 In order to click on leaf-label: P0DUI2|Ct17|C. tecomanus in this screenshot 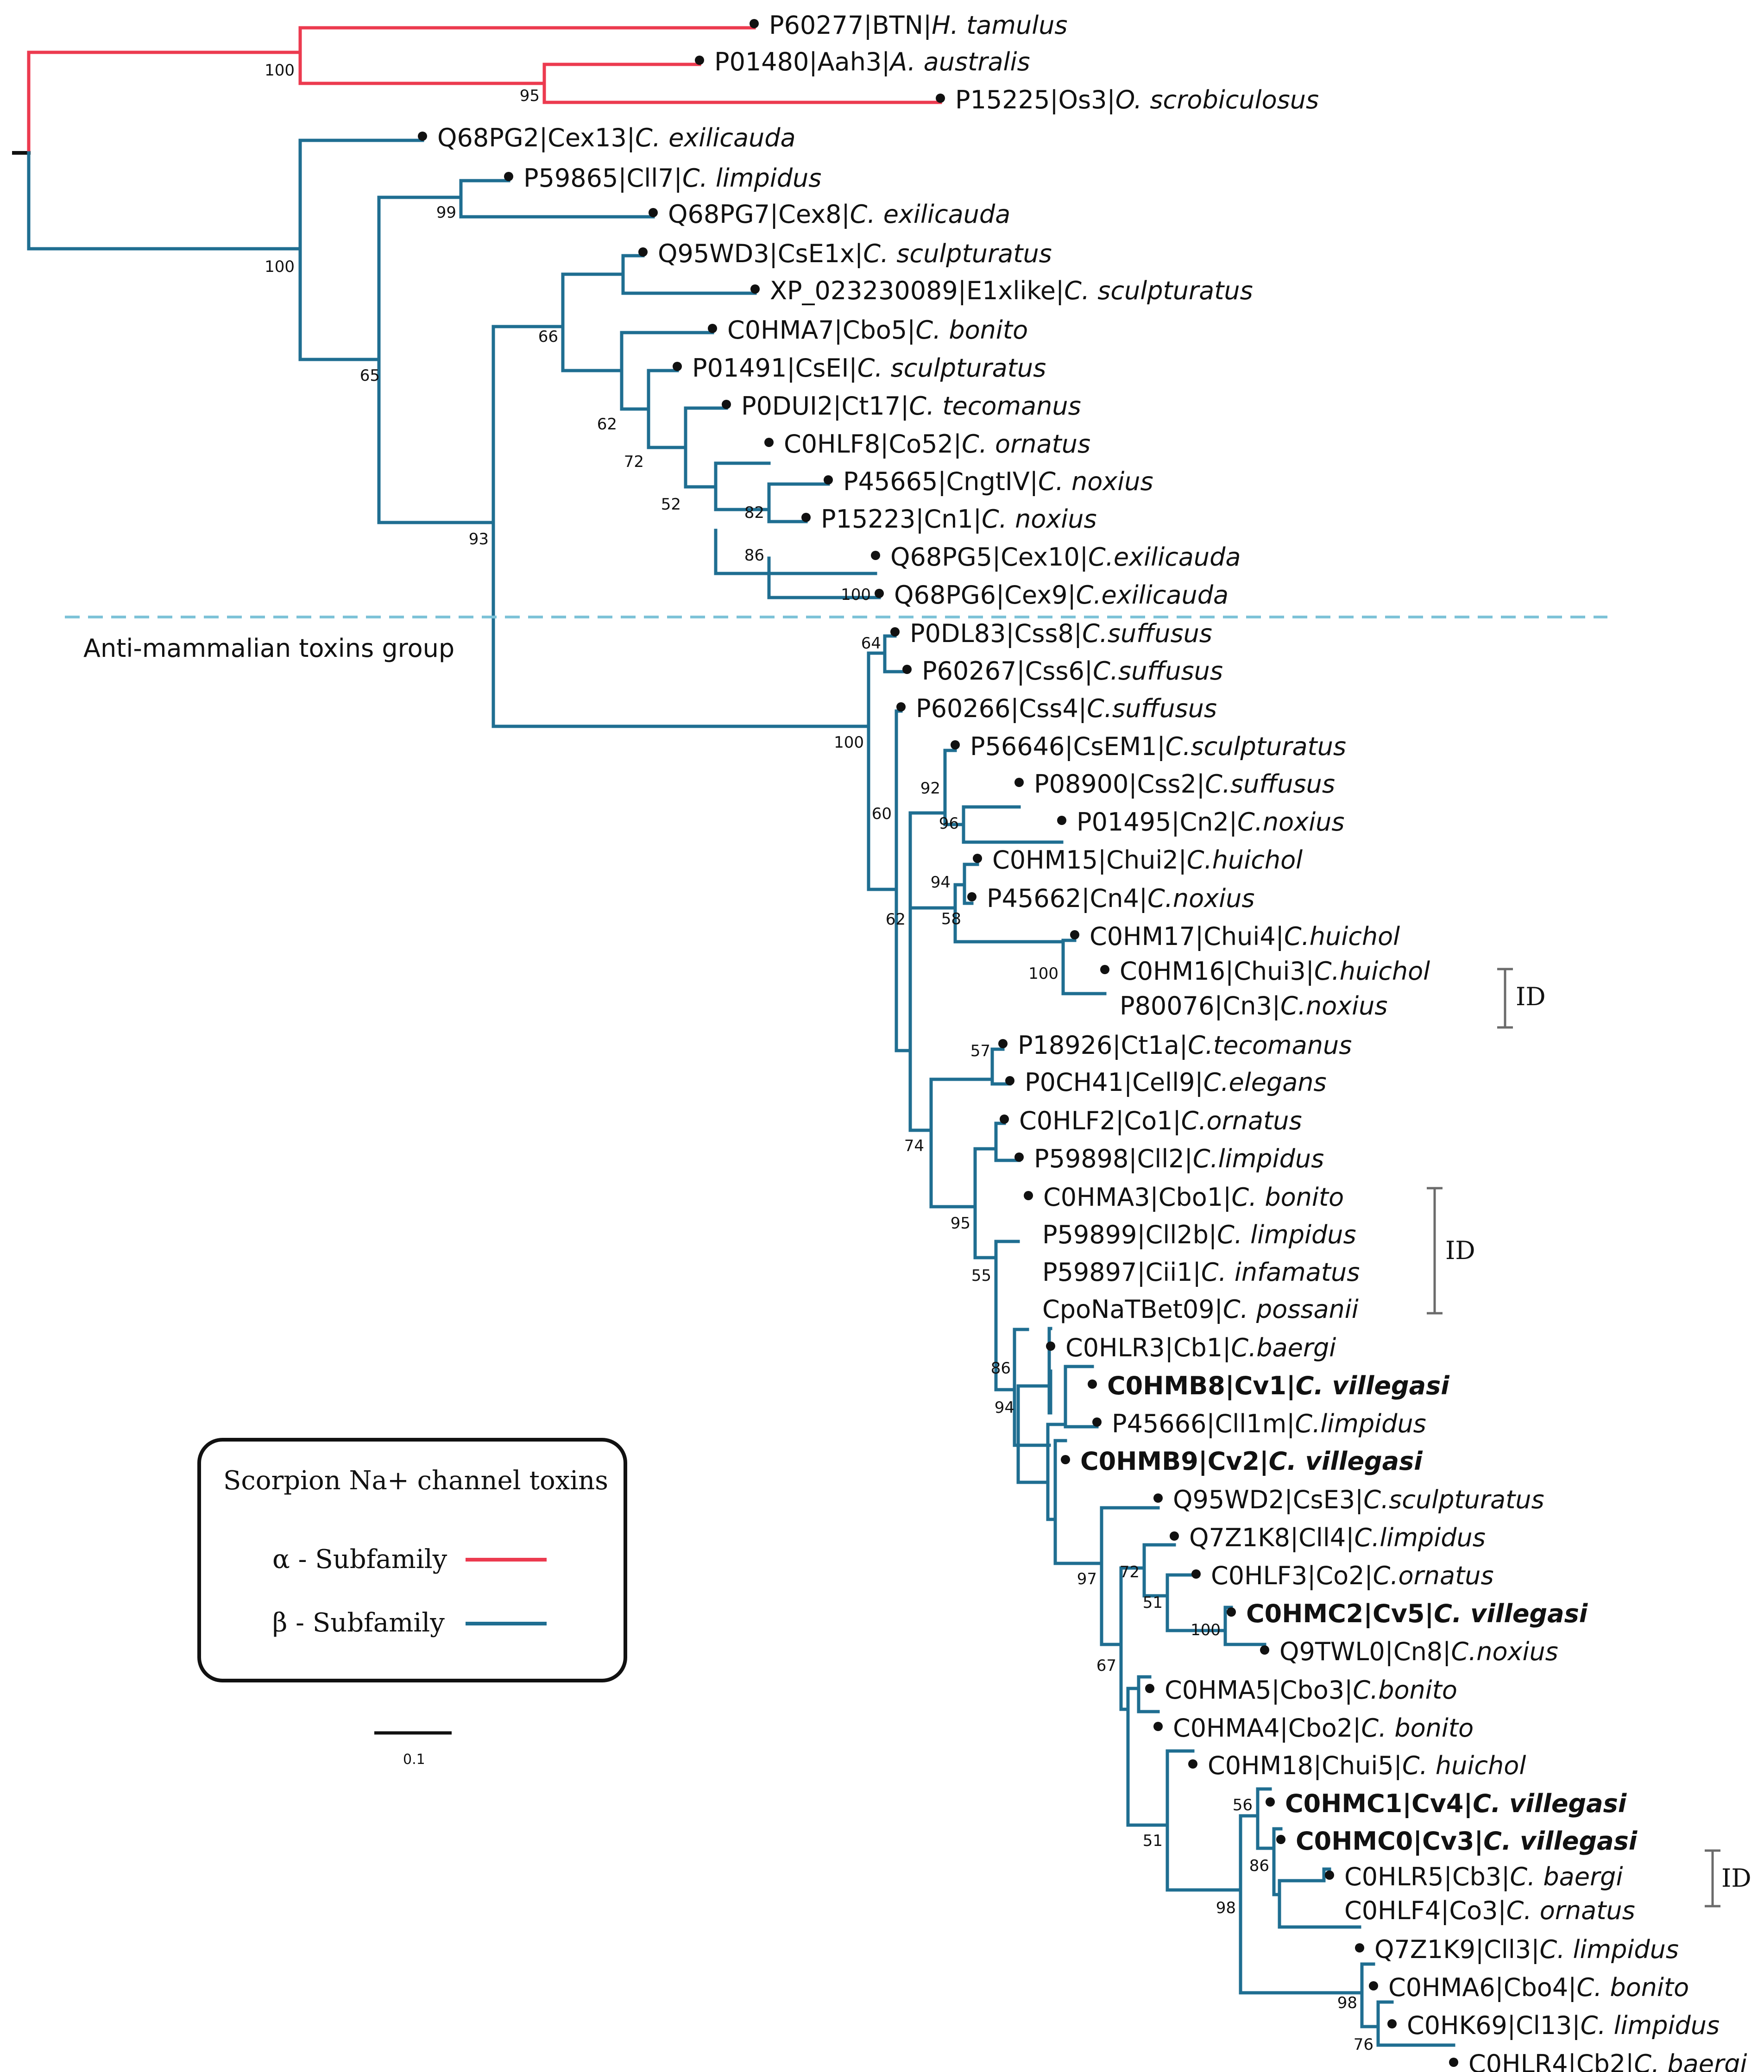, I will do `click(911, 406)`.